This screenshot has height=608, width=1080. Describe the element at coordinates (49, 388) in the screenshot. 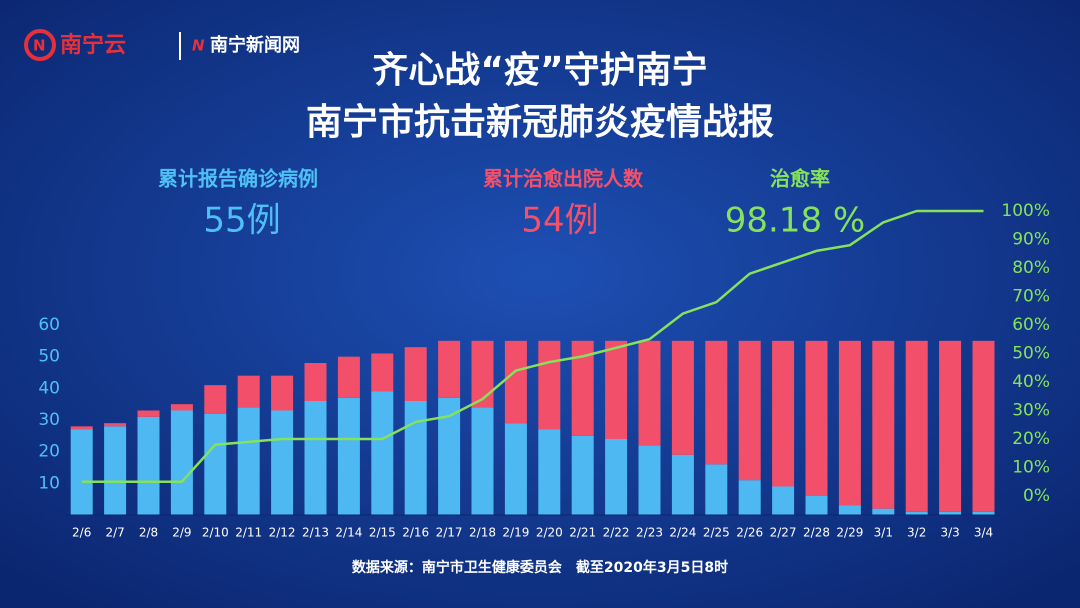

I see `y-tick-label: 40` at that location.